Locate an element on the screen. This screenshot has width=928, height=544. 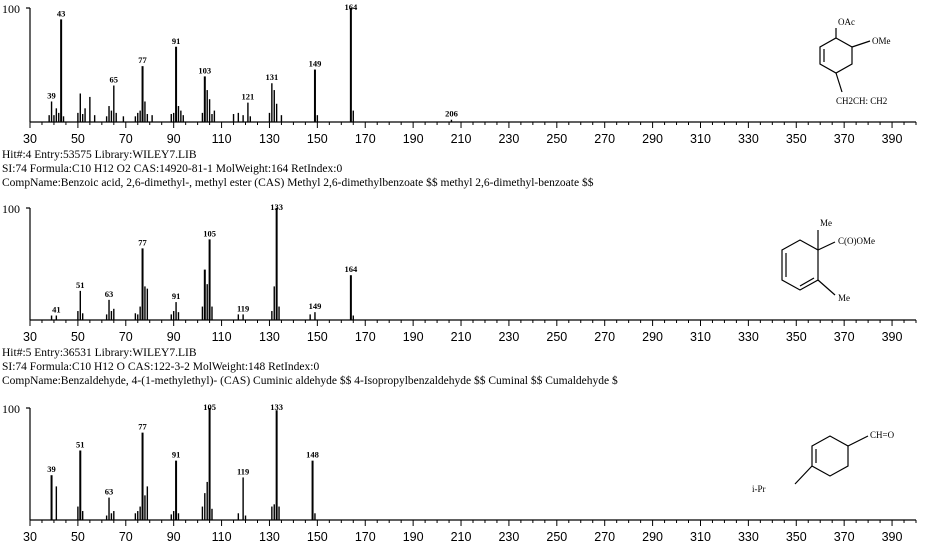
hit4-header-line: Hit#:4 Entry:53575 Library:WILEY7.LIB is located at coordinates (99, 155).